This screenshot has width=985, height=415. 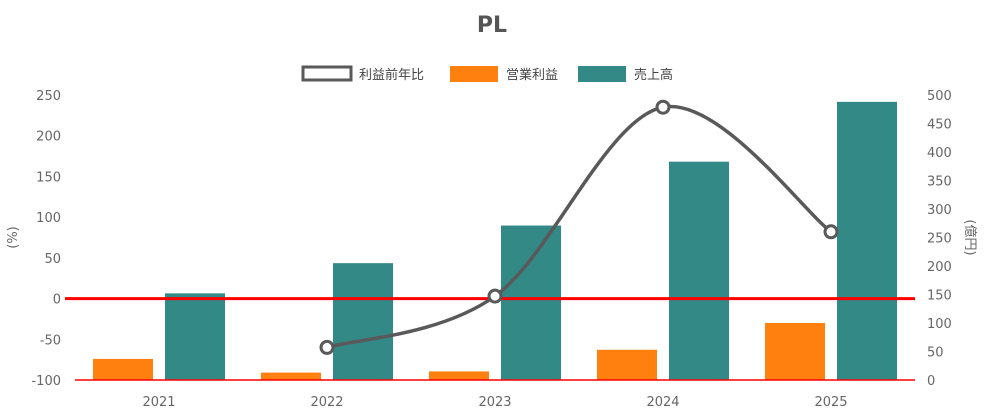 What do you see at coordinates (532, 75) in the screenshot?
I see `legend-label: 営業利益` at bounding box center [532, 75].